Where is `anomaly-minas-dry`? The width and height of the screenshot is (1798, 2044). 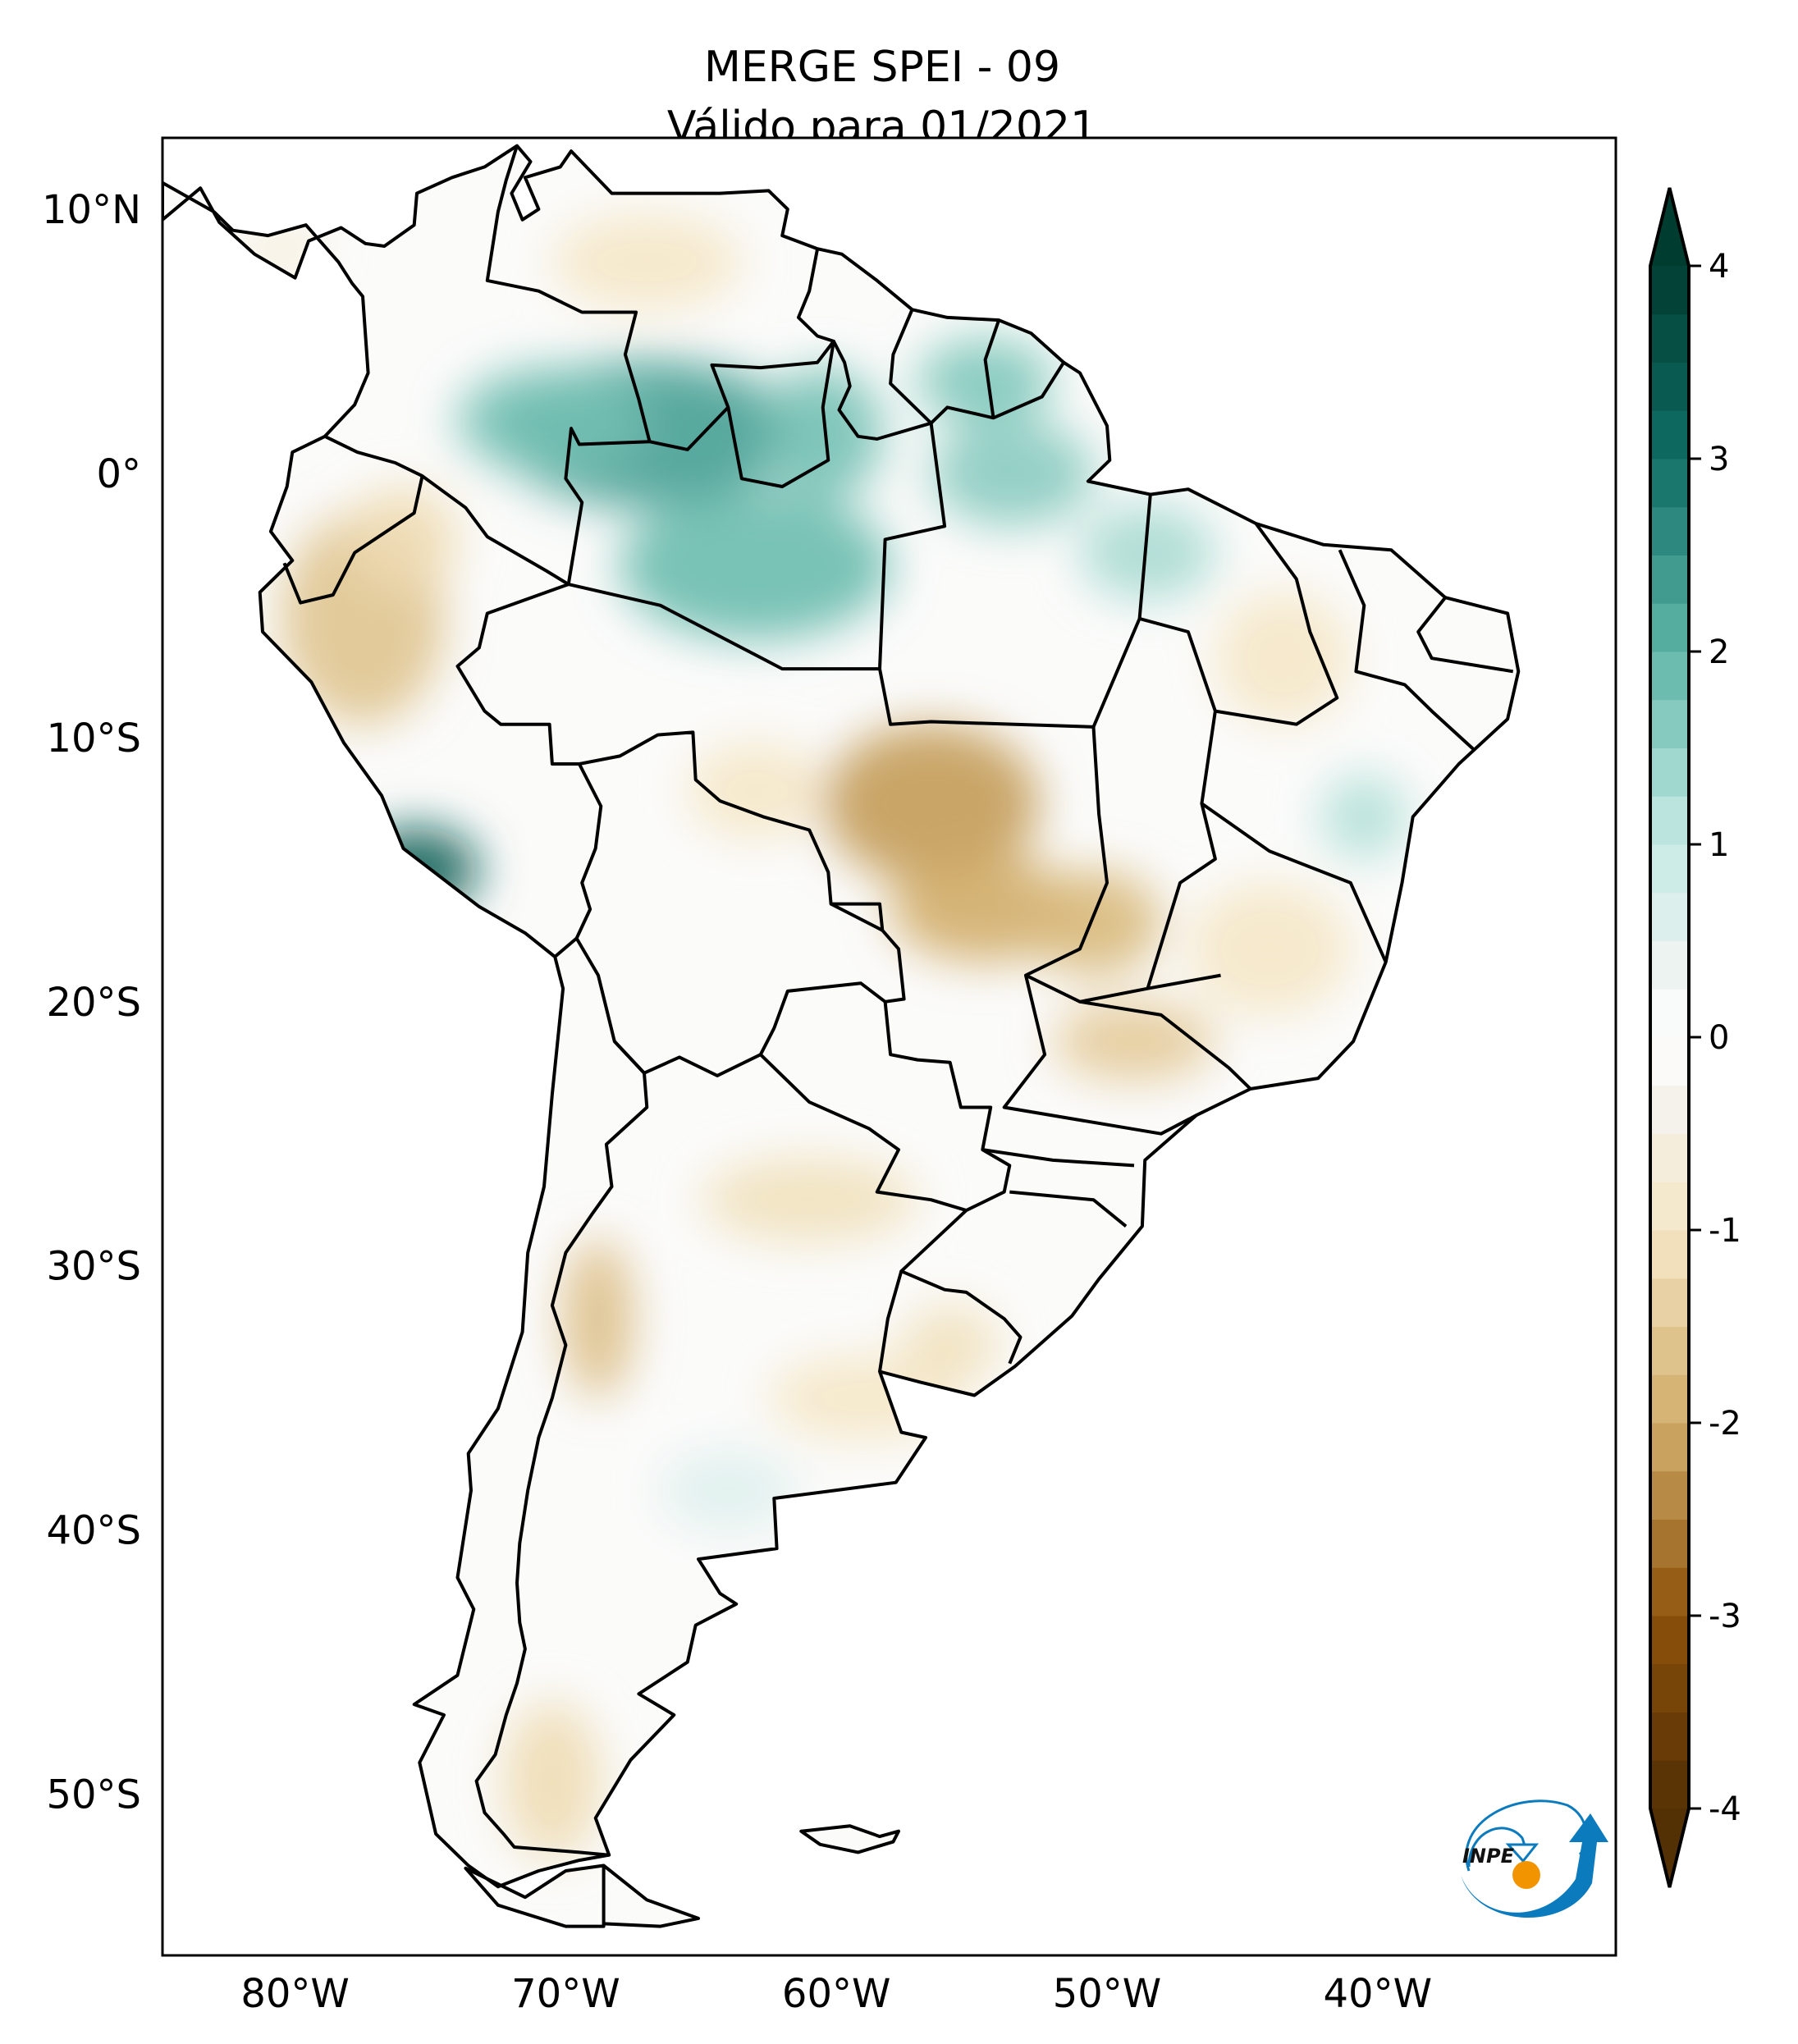 anomaly-minas-dry is located at coordinates (1269, 948).